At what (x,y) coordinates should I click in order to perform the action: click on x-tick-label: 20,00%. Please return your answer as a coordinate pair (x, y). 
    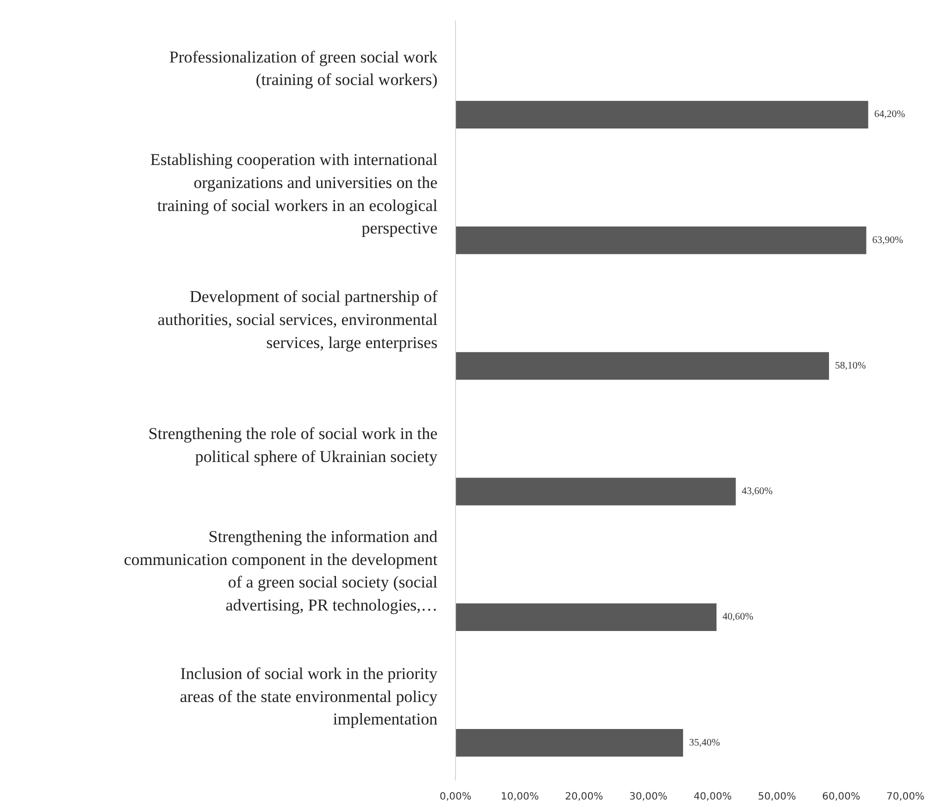
    Looking at the image, I should click on (584, 797).